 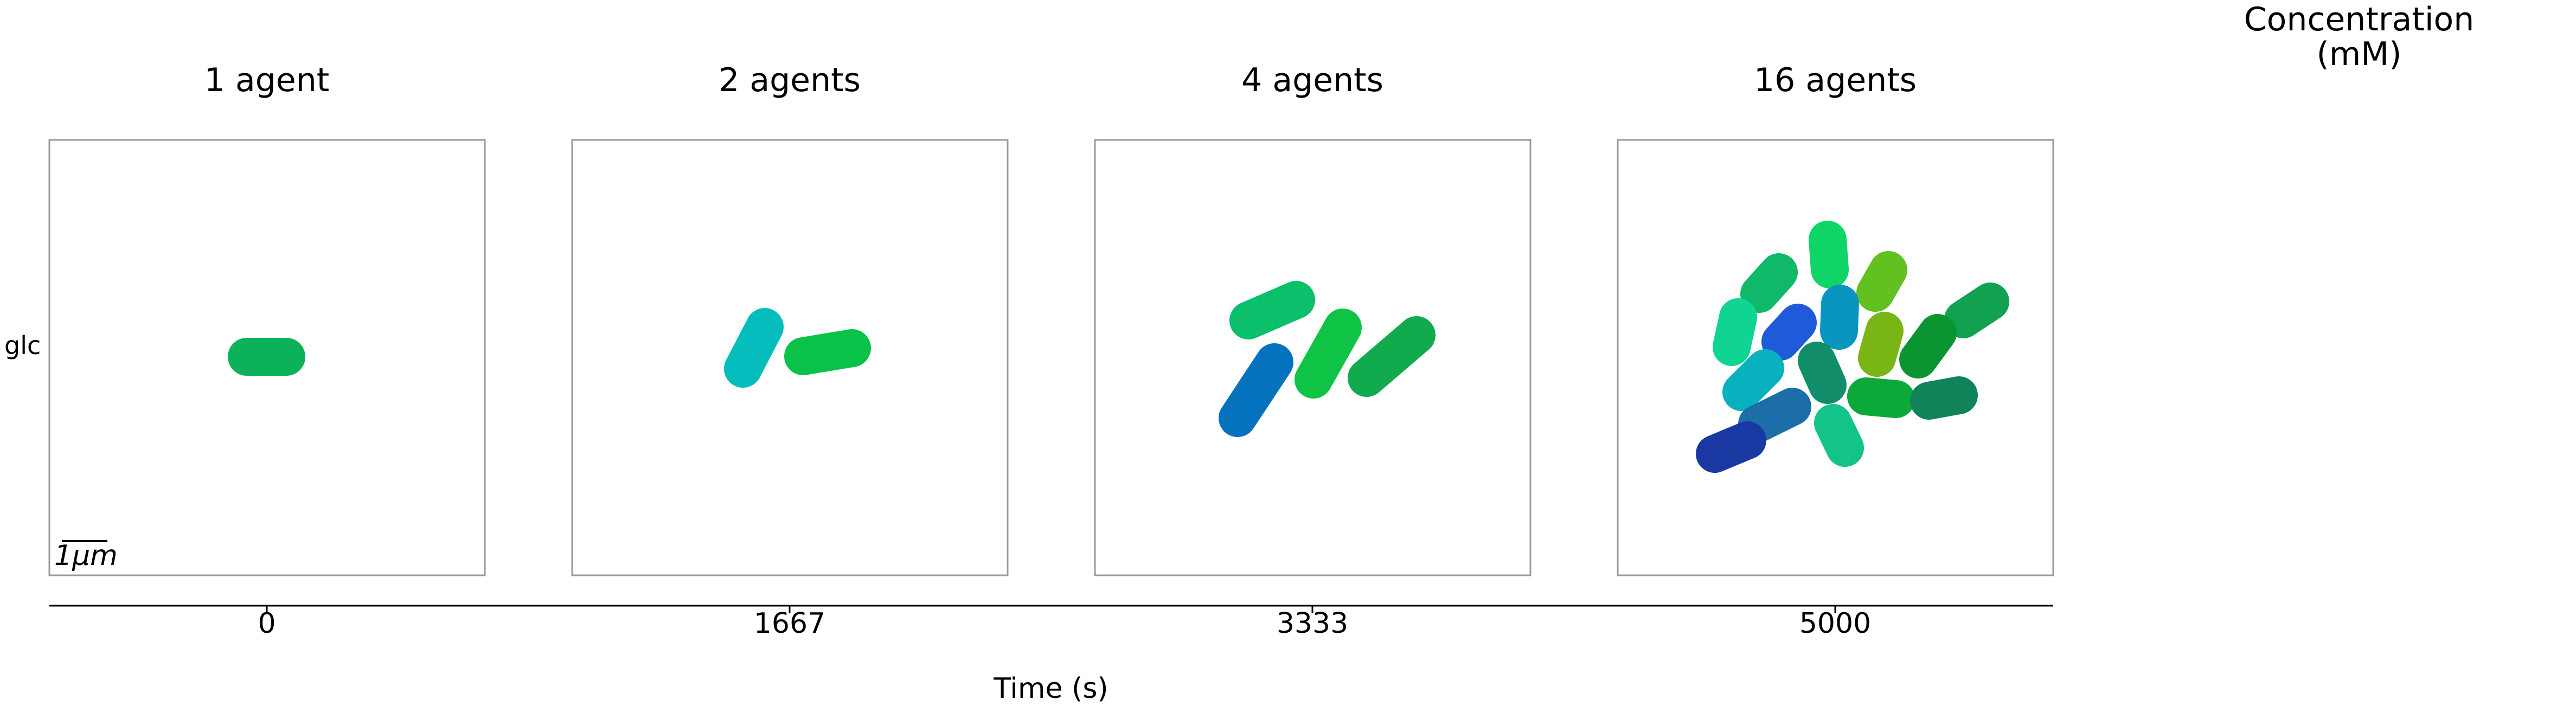 I want to click on time-axis-title: Time (s), so click(x=1050, y=688).